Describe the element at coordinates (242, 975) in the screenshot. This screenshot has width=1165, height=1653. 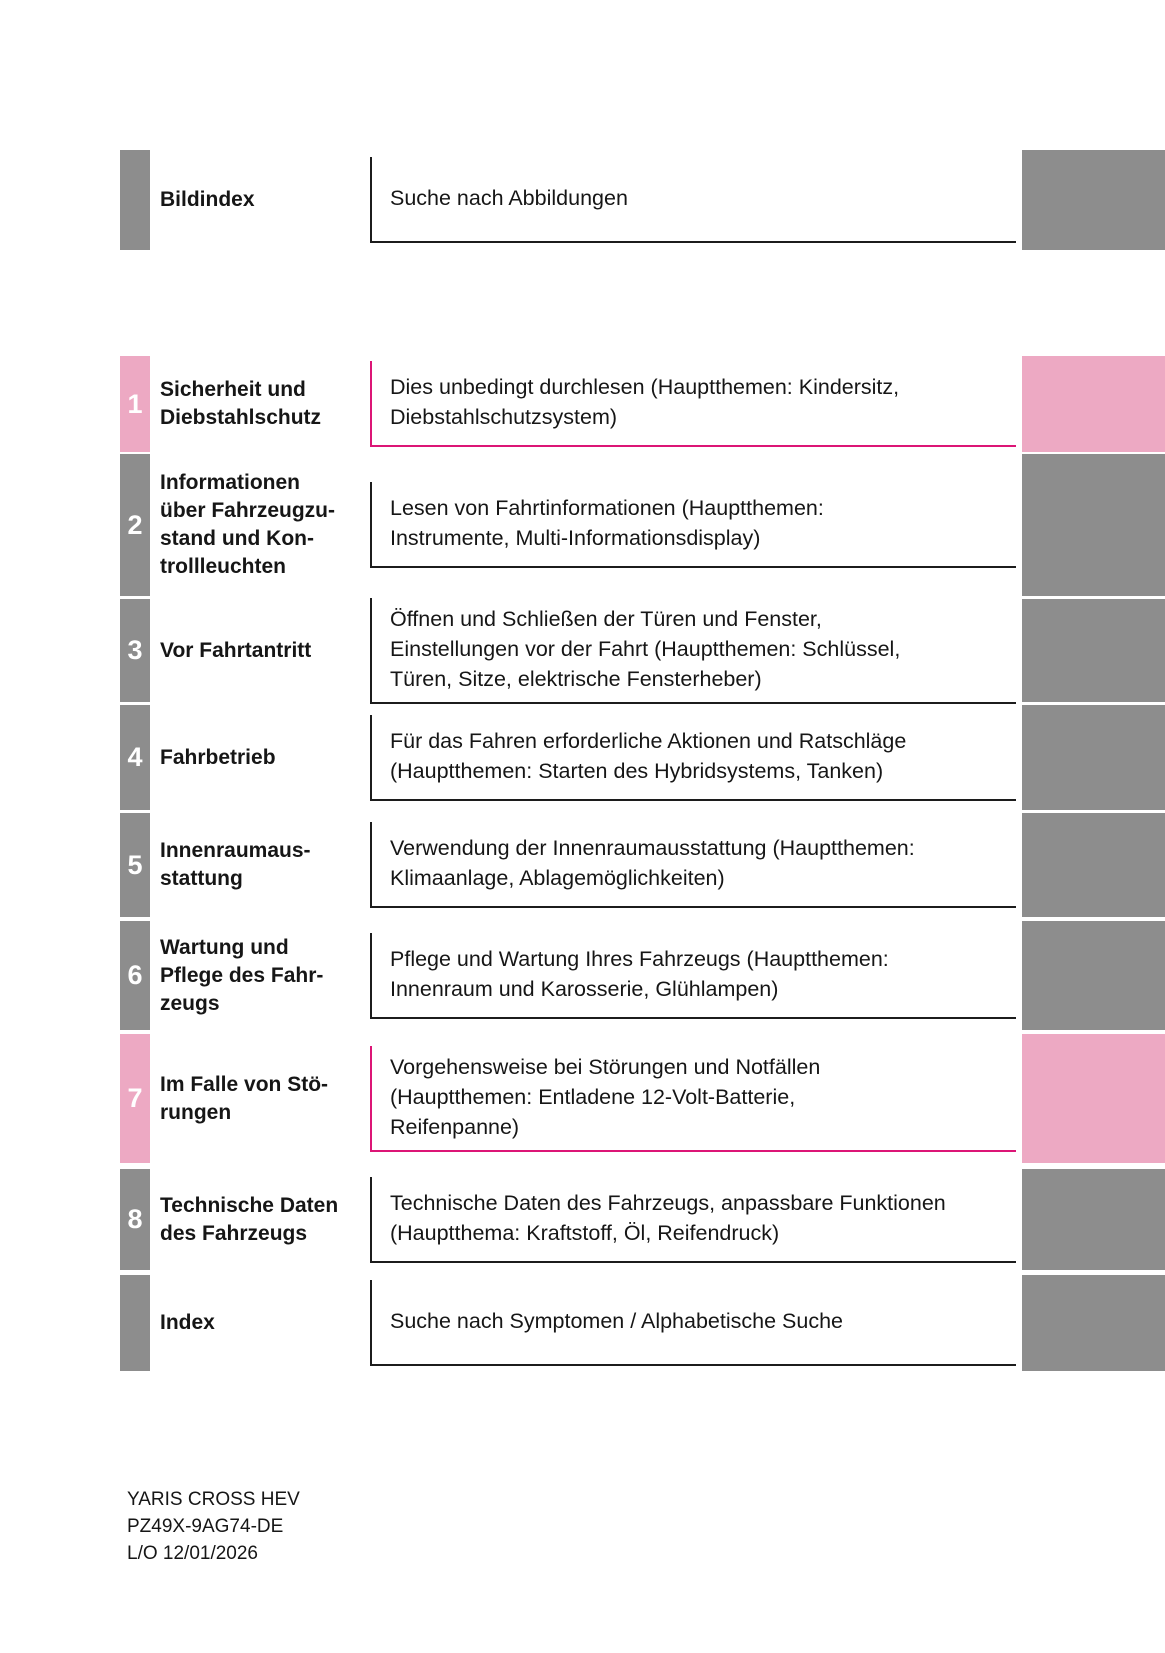
I see `section-title: Wartung und Pflege des Fahr- zeugs` at that location.